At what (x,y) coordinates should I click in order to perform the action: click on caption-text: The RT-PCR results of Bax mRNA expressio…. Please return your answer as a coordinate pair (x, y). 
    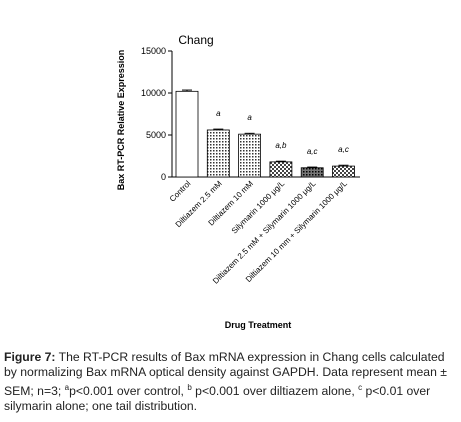
    Looking at the image, I should click on (225, 374).